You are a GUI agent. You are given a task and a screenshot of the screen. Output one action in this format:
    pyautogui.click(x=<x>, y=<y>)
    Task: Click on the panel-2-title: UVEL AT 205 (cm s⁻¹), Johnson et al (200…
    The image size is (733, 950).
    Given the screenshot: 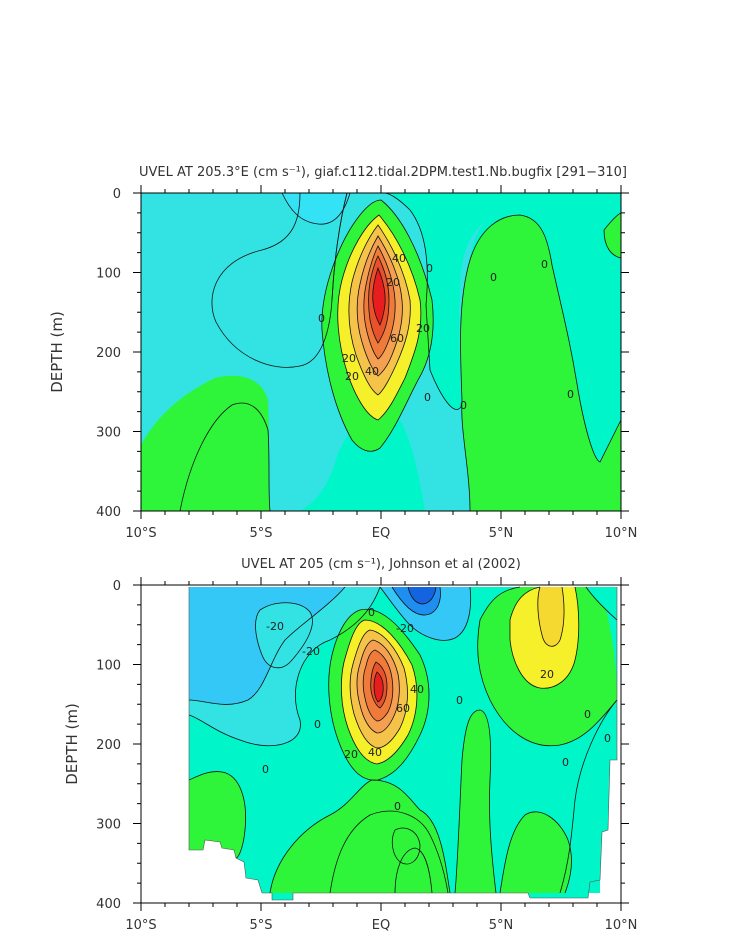 What is the action you would take?
    pyautogui.click(x=381, y=564)
    